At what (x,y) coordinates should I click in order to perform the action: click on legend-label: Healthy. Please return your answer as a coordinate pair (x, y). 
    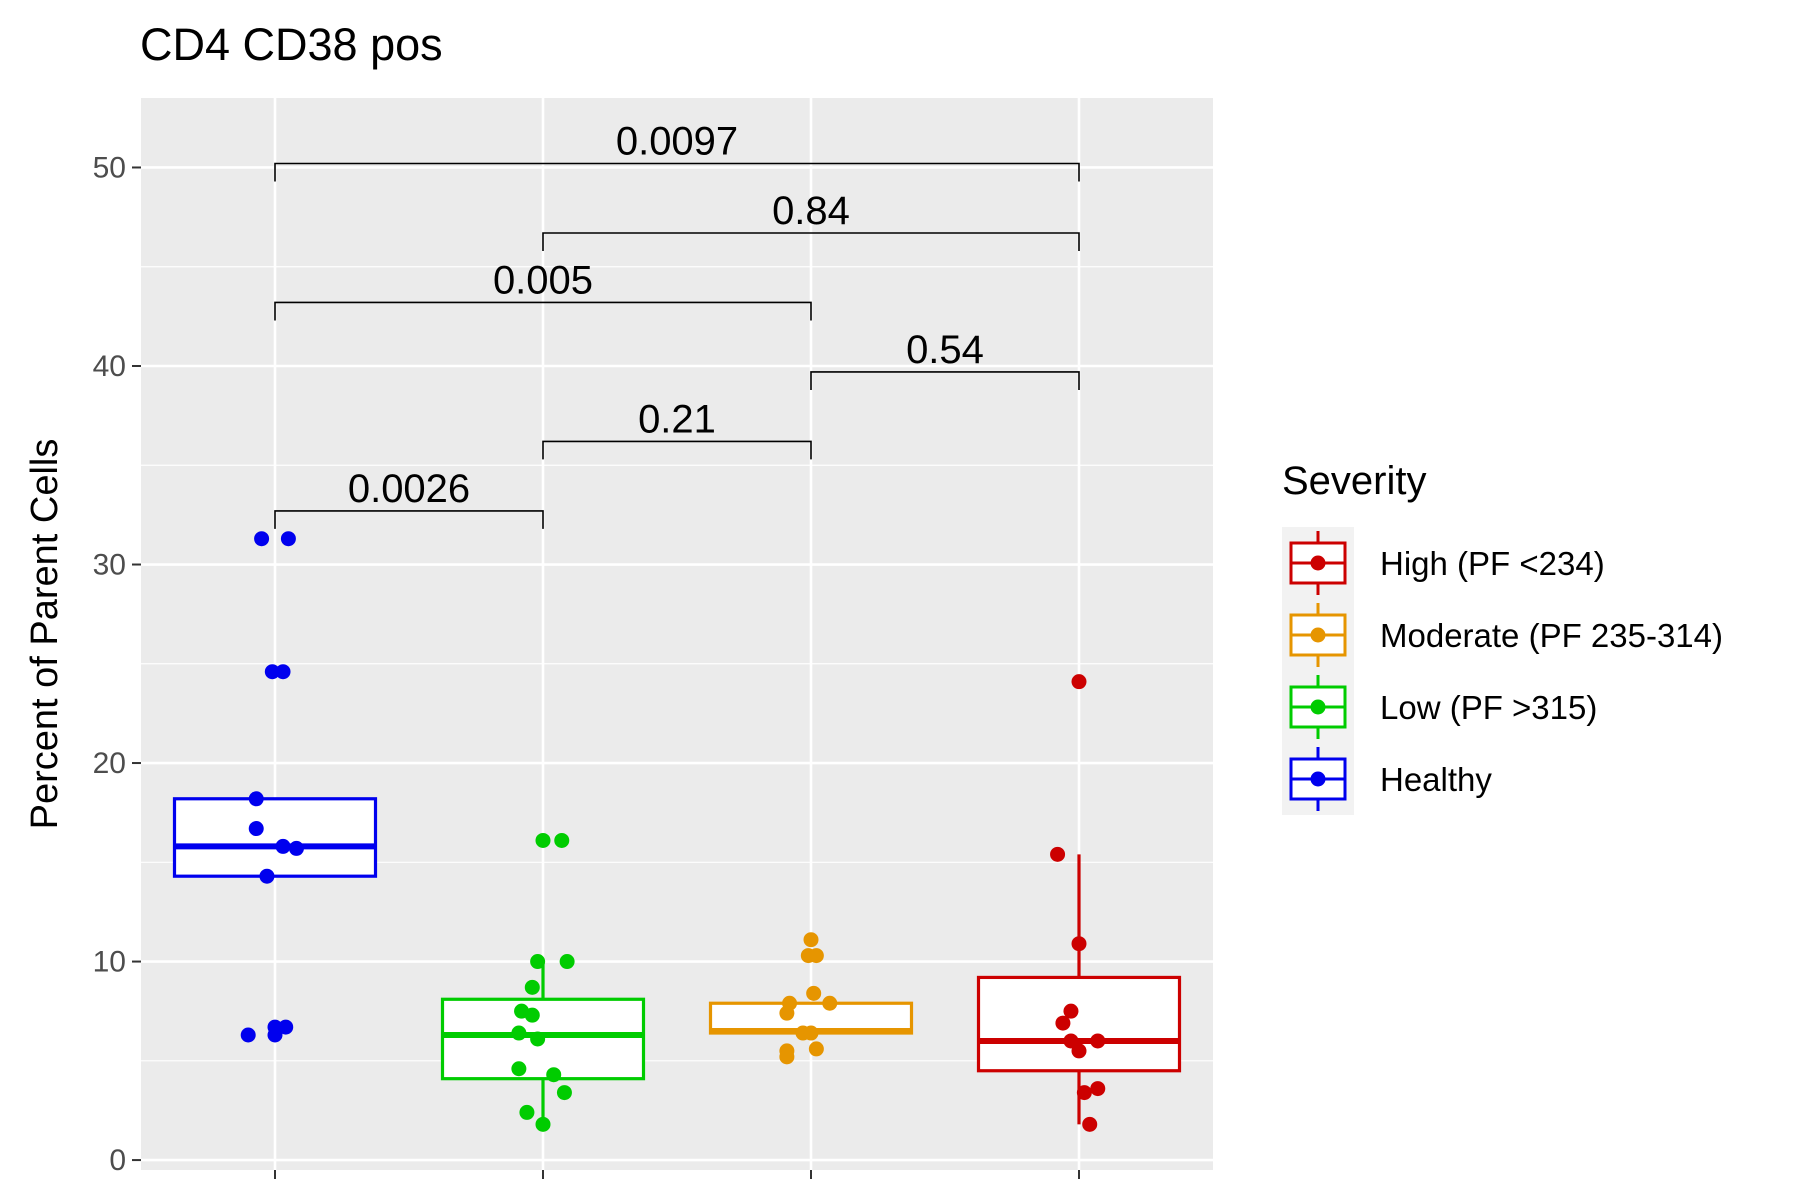
    Looking at the image, I should click on (1436, 779).